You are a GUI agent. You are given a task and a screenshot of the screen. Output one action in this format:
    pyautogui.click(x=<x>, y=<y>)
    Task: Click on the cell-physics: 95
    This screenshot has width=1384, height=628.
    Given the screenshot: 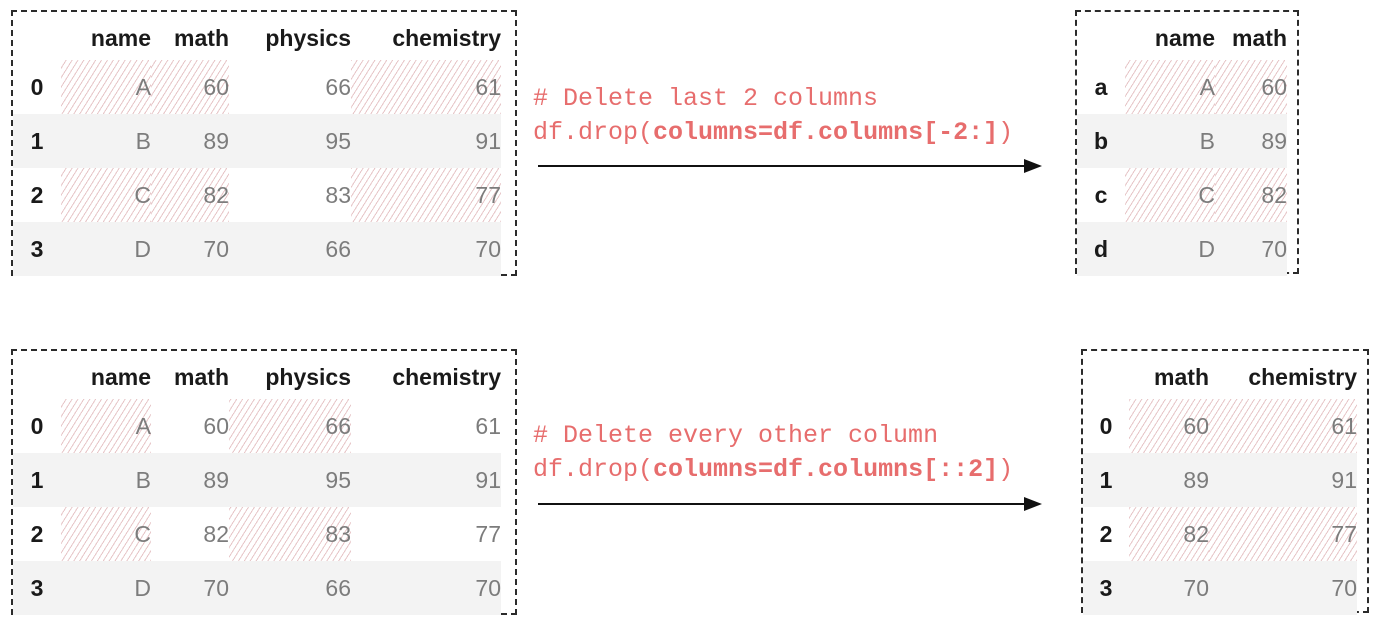 What is the action you would take?
    pyautogui.click(x=338, y=140)
    